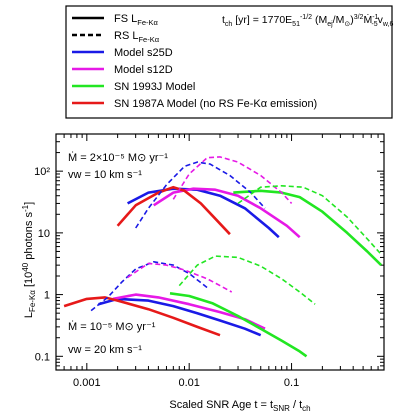  What do you see at coordinates (87, 383) in the screenshot?
I see `x-tick-label: 0.001` at bounding box center [87, 383].